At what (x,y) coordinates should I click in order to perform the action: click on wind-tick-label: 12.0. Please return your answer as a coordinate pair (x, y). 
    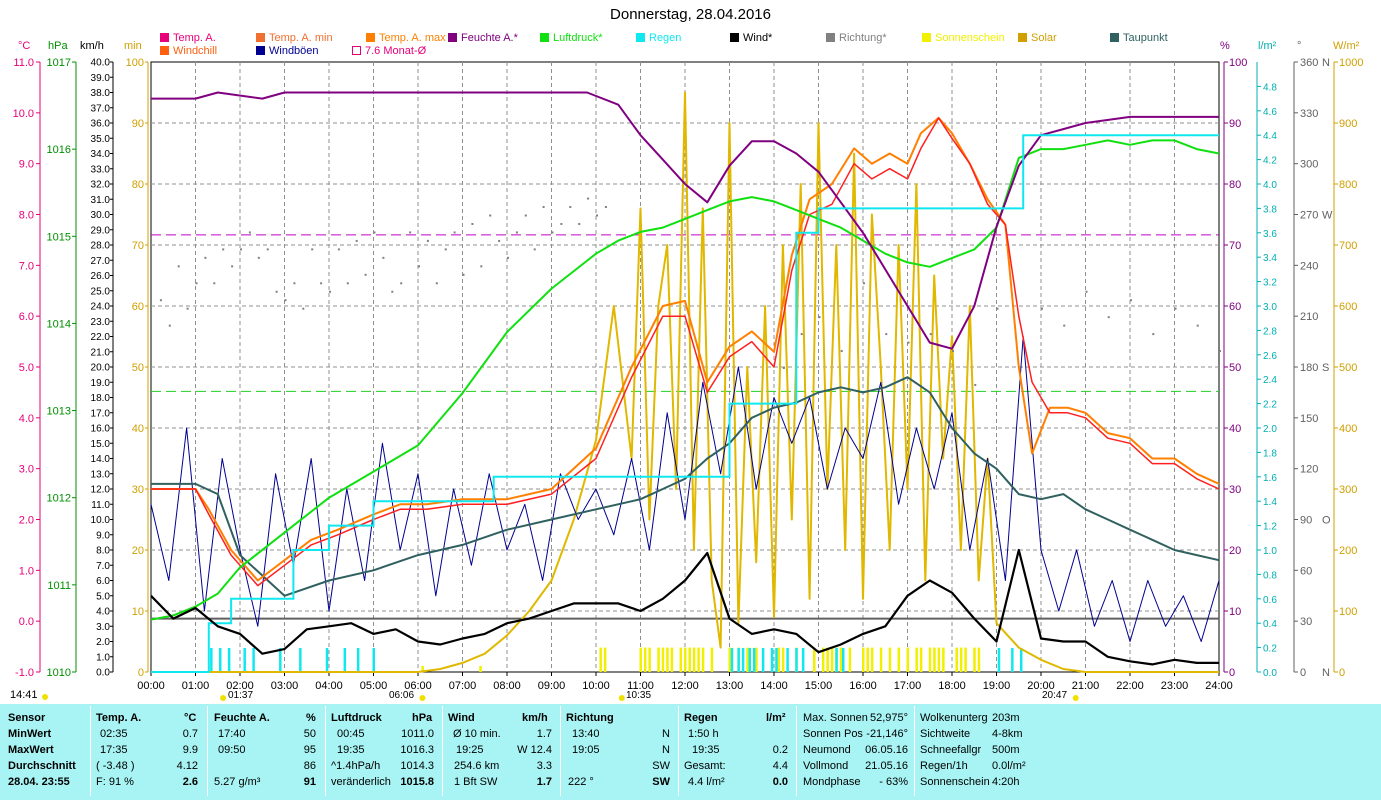
    Looking at the image, I should click on (101, 490).